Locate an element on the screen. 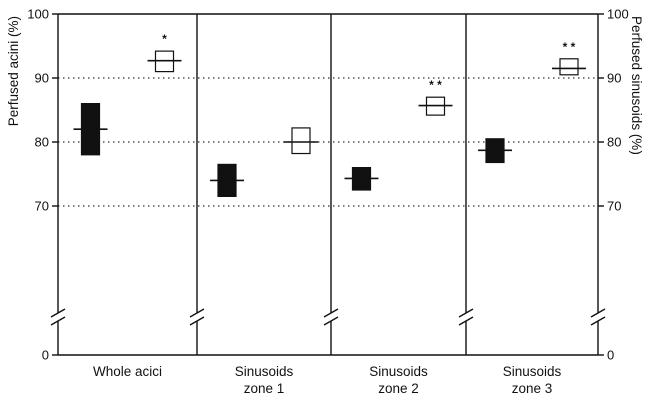 Image resolution: width=649 pixels, height=401 pixels. category-label: zone 3 is located at coordinates (532, 388).